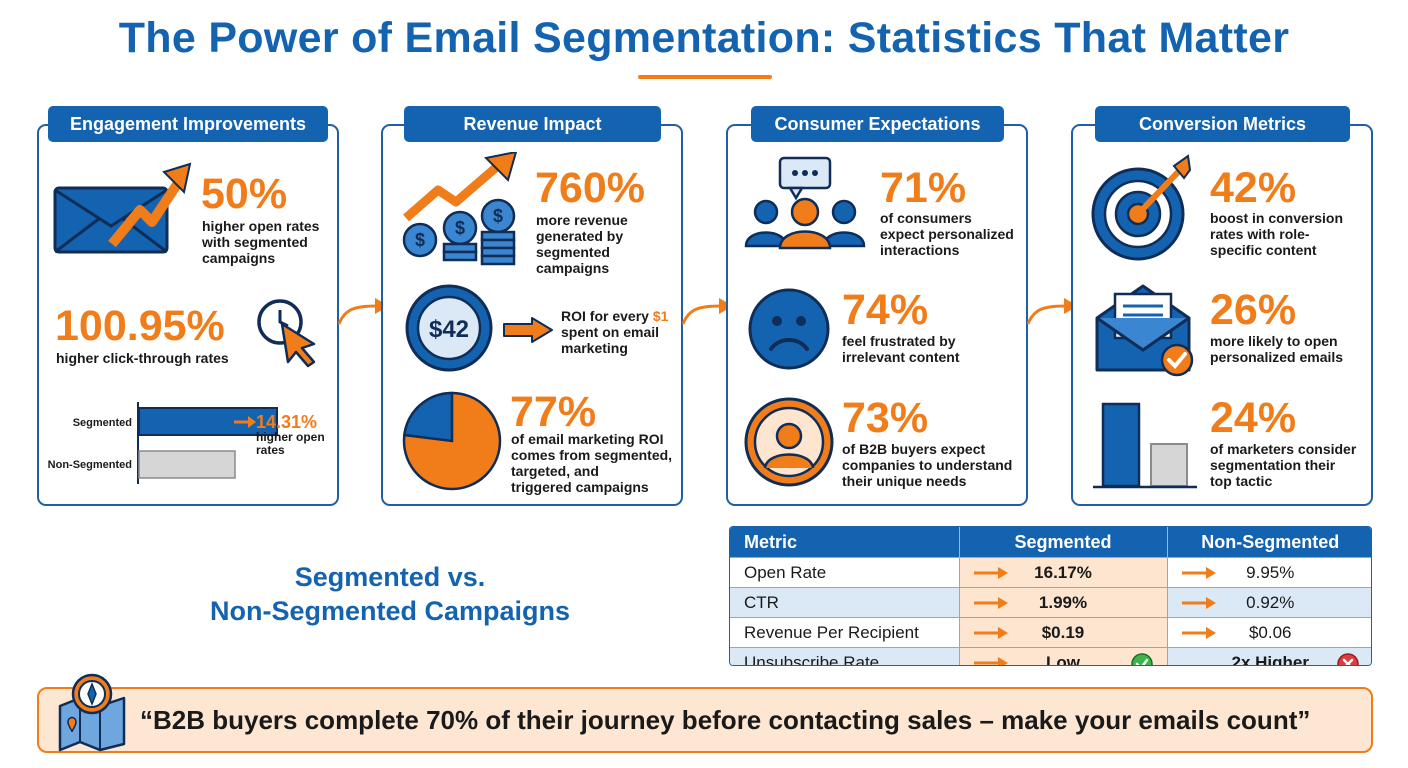 Image resolution: width=1408 pixels, height=768 pixels. Describe the element at coordinates (102, 423) in the screenshot. I see `bar-label-segmented: Segmented` at that location.